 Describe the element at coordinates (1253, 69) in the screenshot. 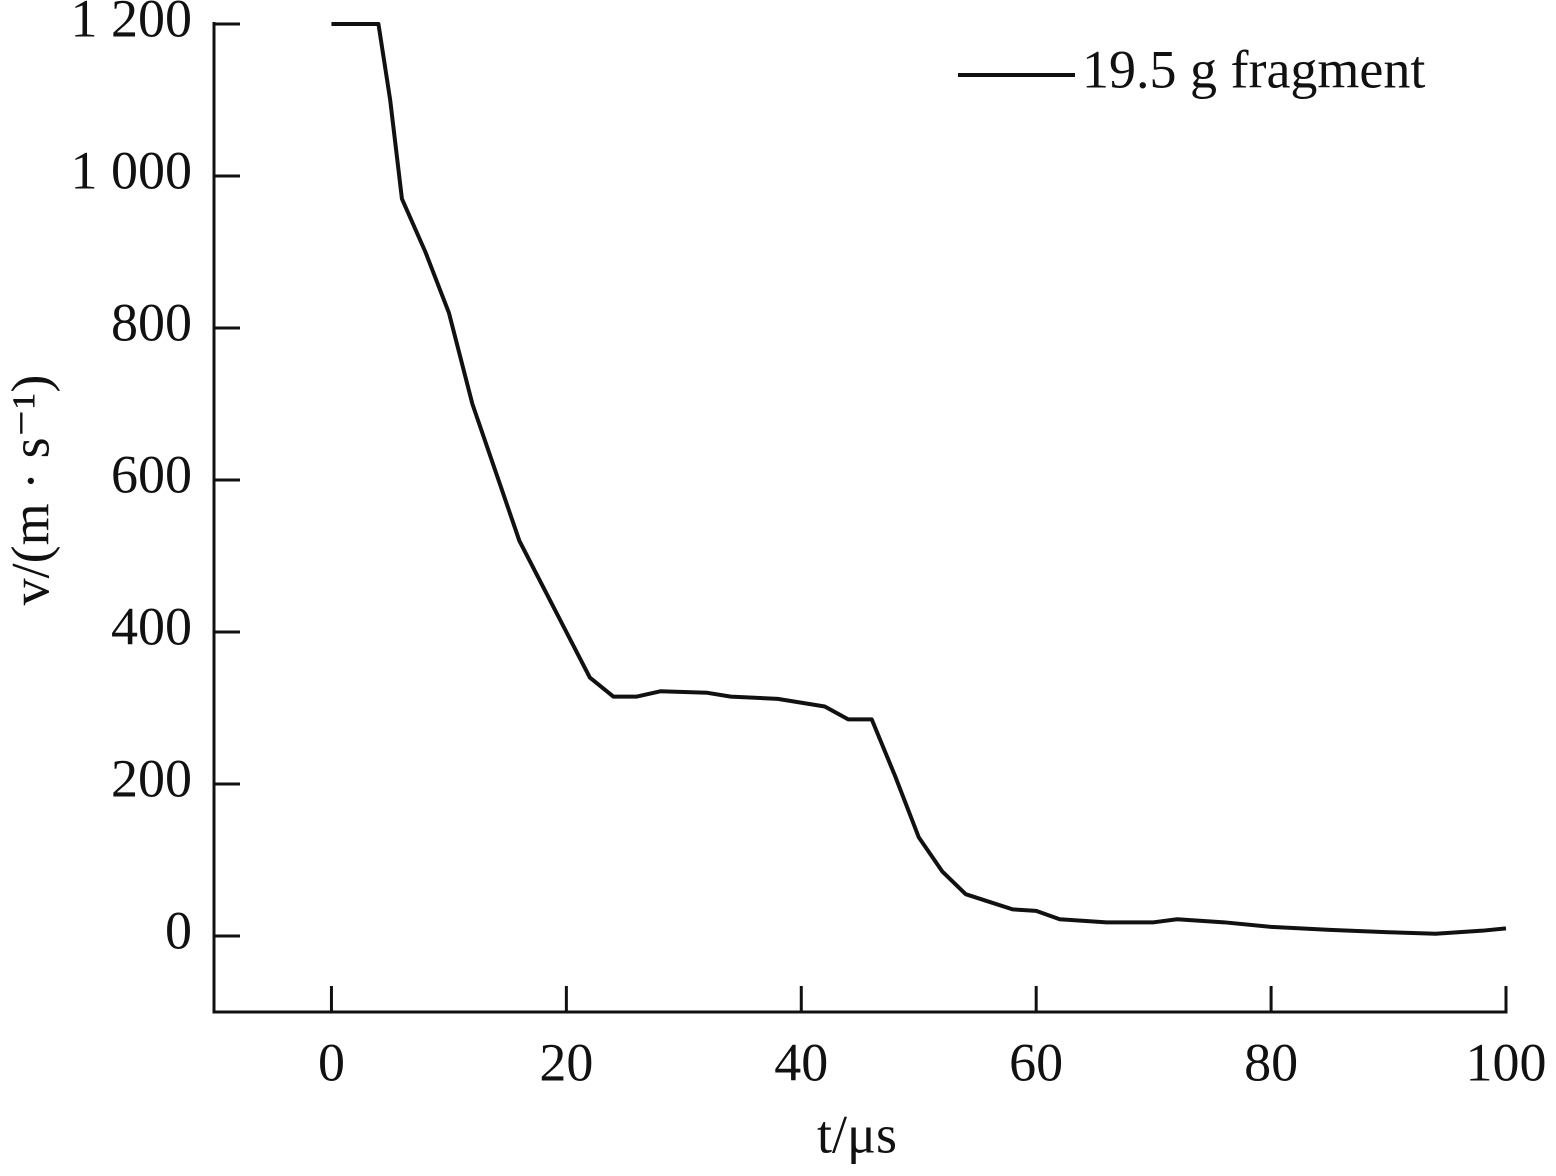

I see `legend-label: 19.5 g fragment` at that location.